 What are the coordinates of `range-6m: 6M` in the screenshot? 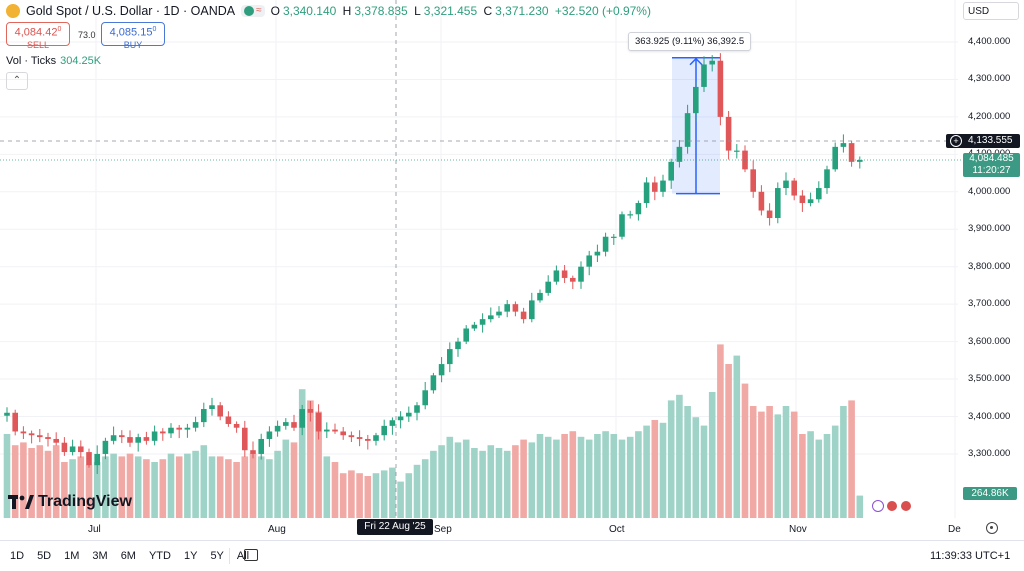 It's located at (128, 556).